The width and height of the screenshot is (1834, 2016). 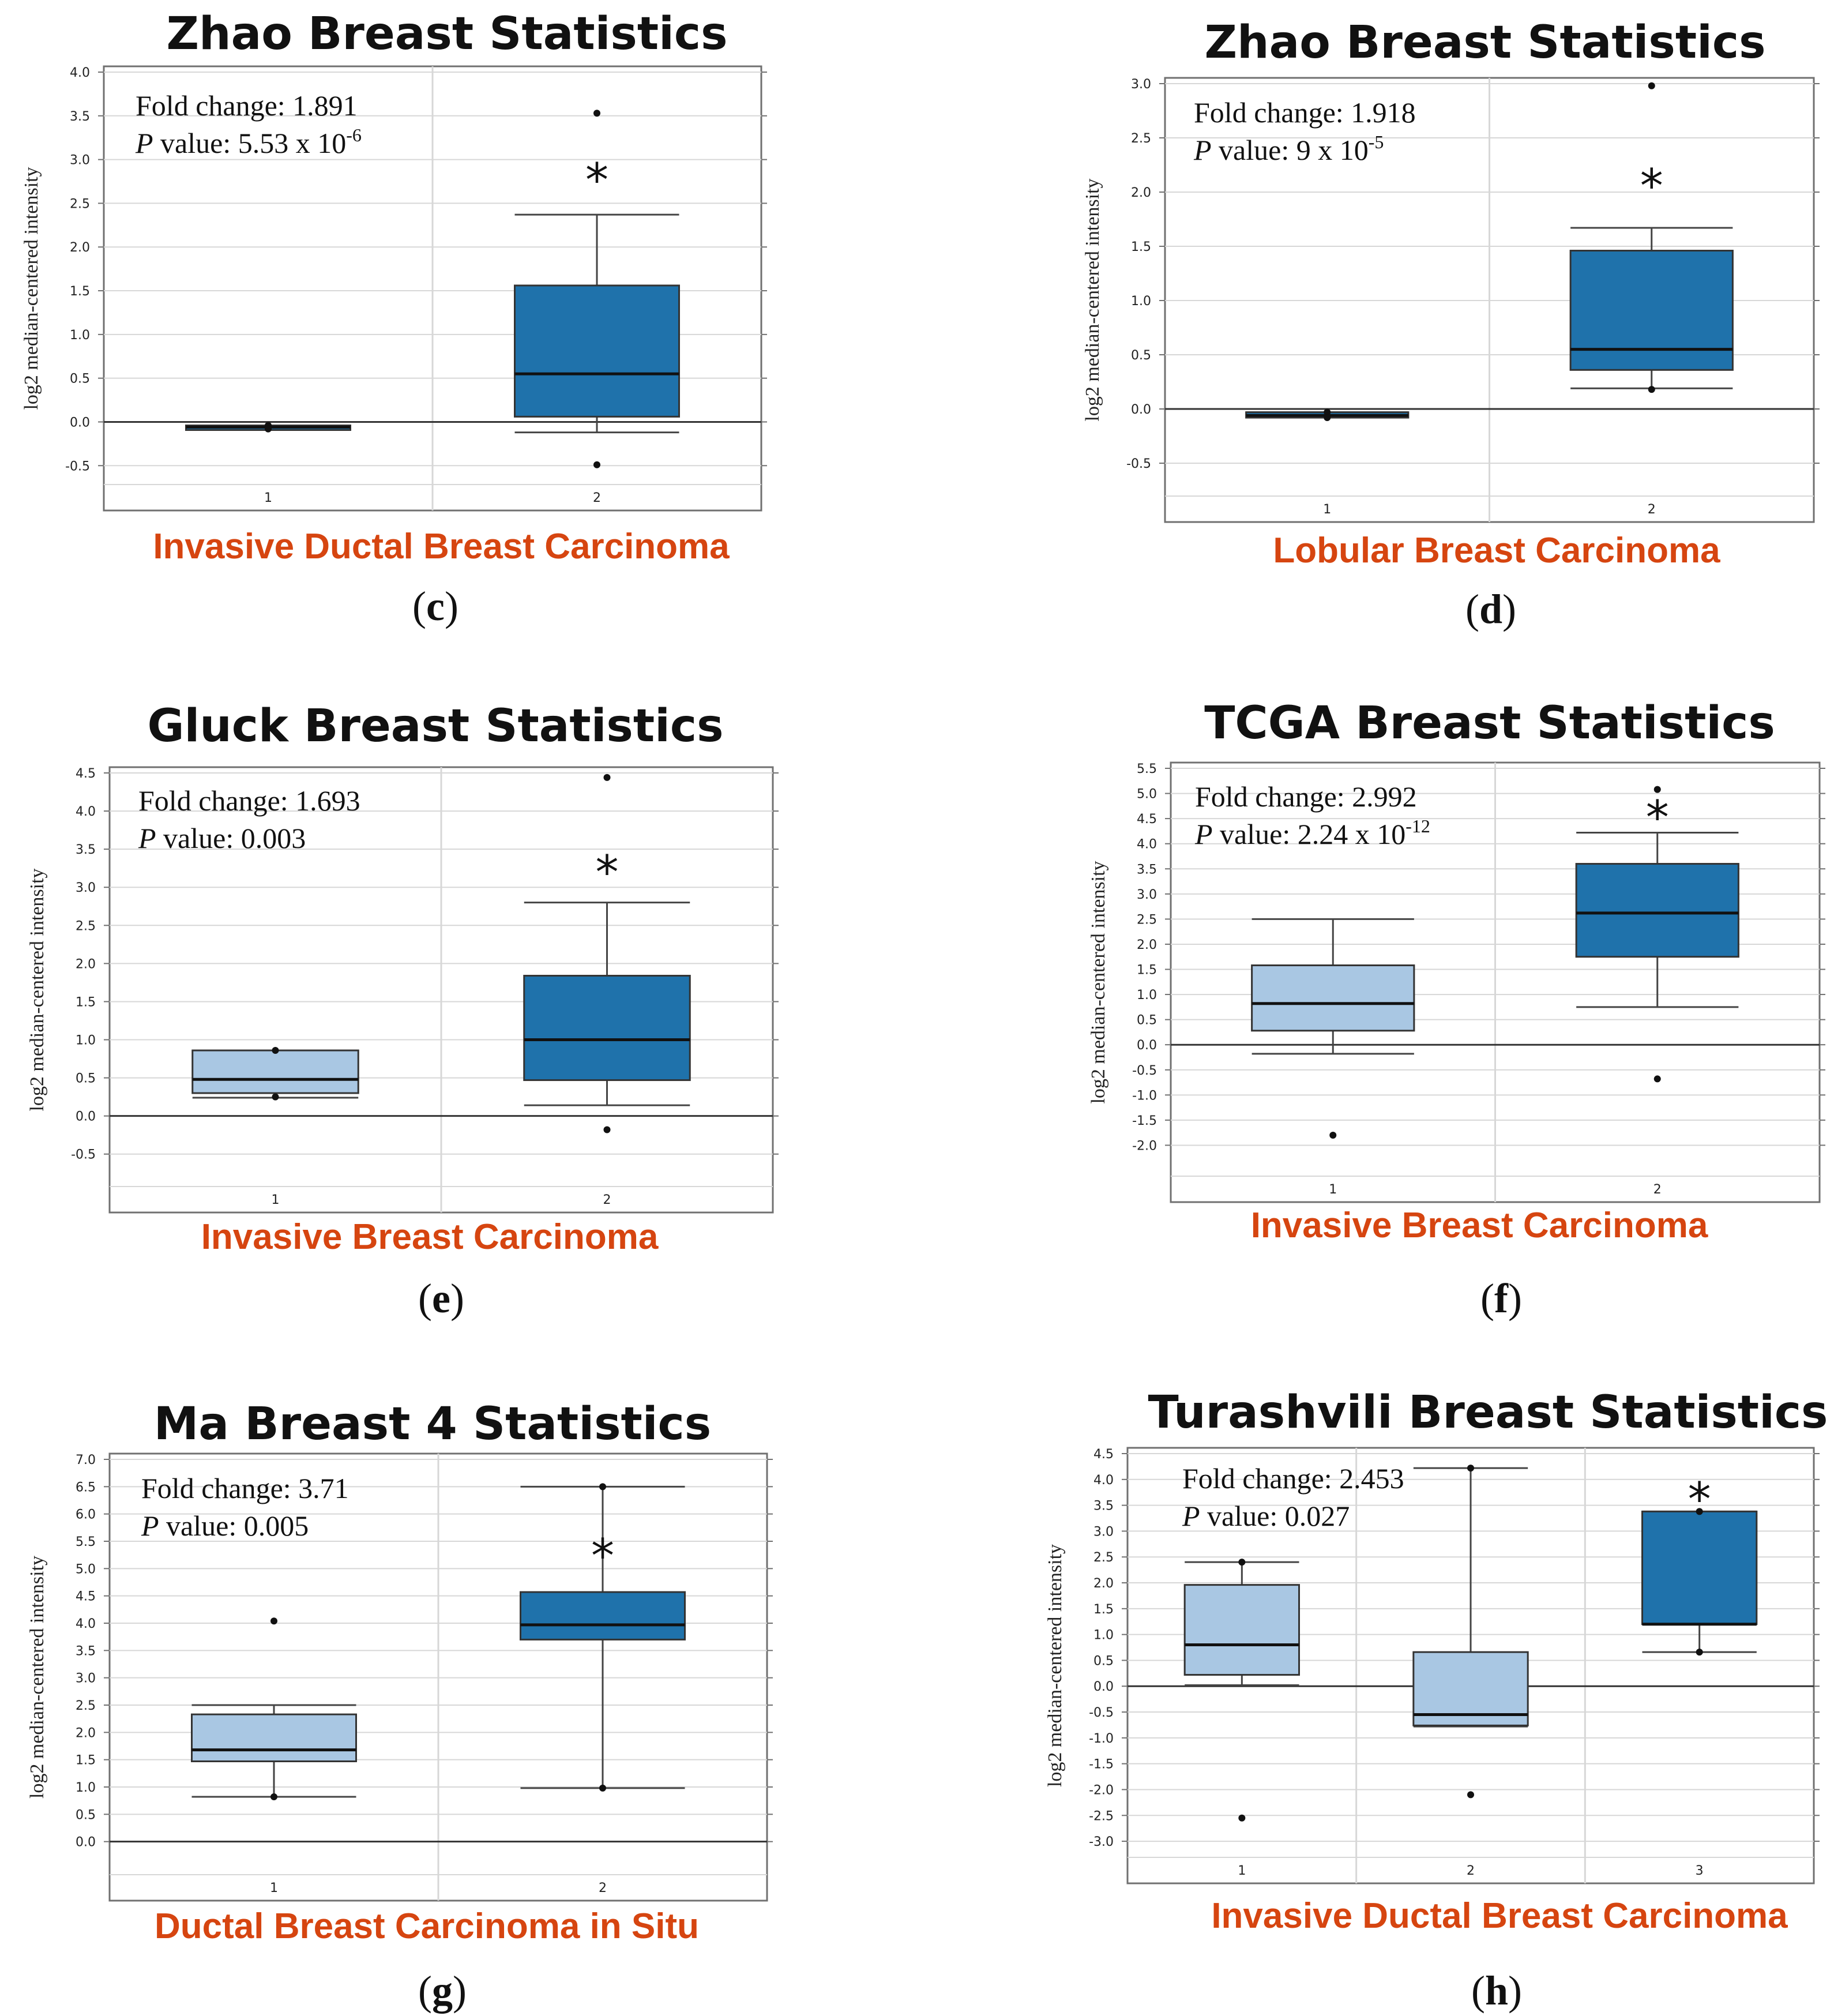 I want to click on p-exponent: -6, so click(x=354, y=135).